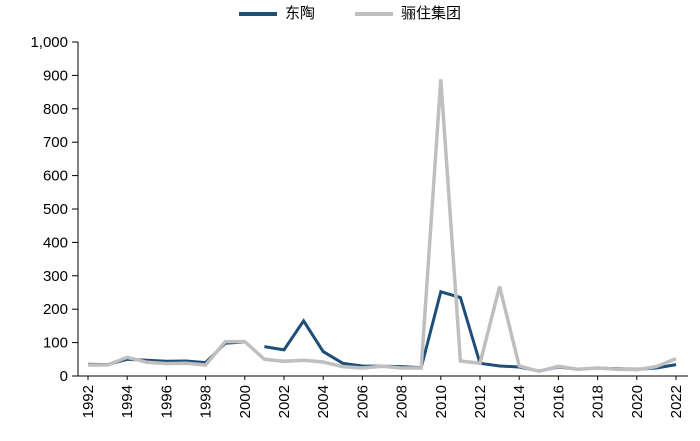  What do you see at coordinates (299, 13) in the screenshot?
I see `legend-label-dongtao: 东陶` at bounding box center [299, 13].